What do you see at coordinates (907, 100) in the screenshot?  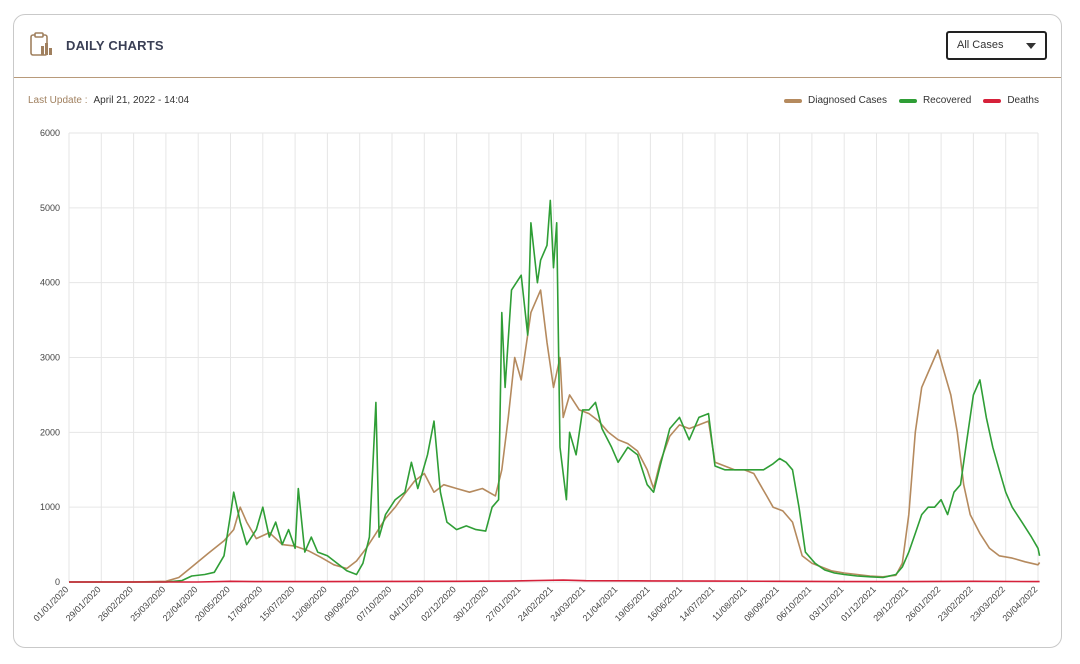 I see `legend-swatch-recovered` at bounding box center [907, 100].